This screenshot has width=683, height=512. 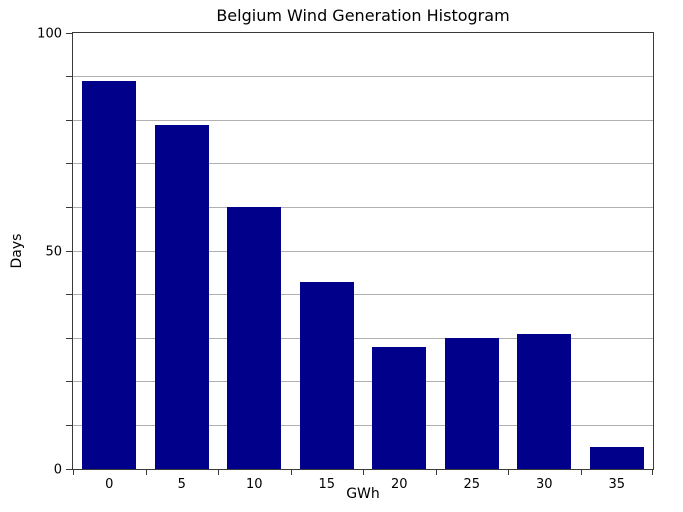 I want to click on x-tick-label-10: 10, so click(x=254, y=484).